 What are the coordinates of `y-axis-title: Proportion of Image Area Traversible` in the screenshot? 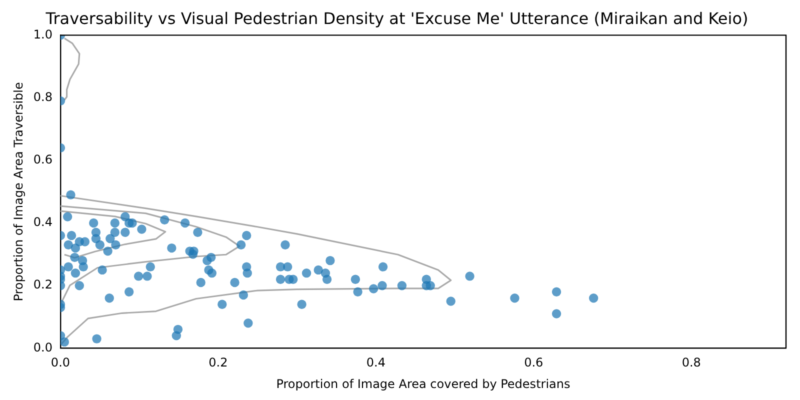 It's located at (18, 192).